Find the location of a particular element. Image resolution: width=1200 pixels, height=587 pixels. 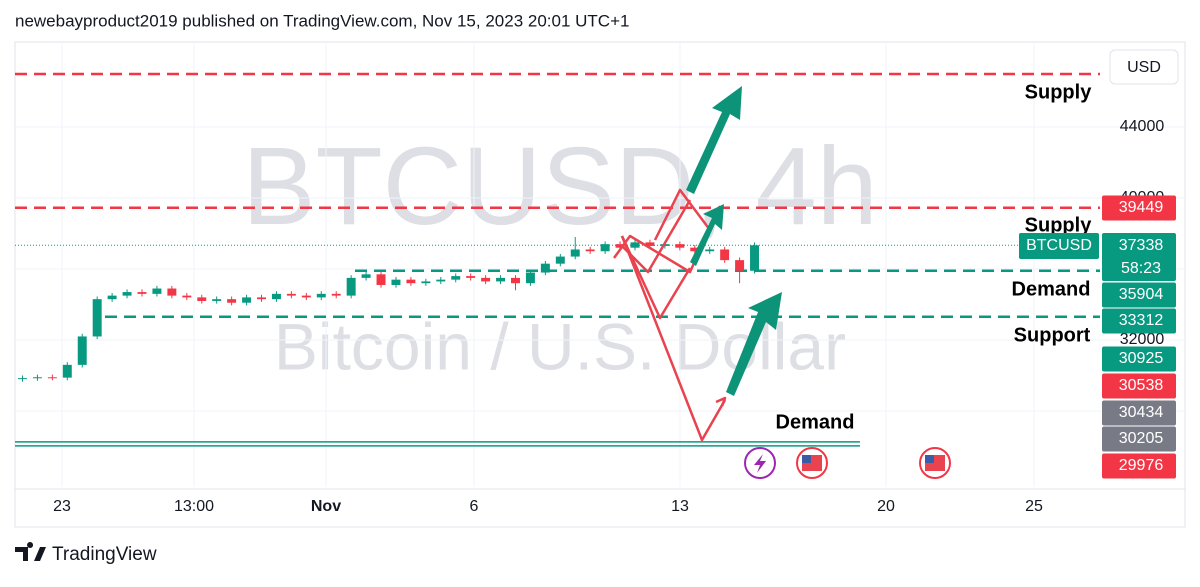

x-tick-label: 25 is located at coordinates (1034, 506).